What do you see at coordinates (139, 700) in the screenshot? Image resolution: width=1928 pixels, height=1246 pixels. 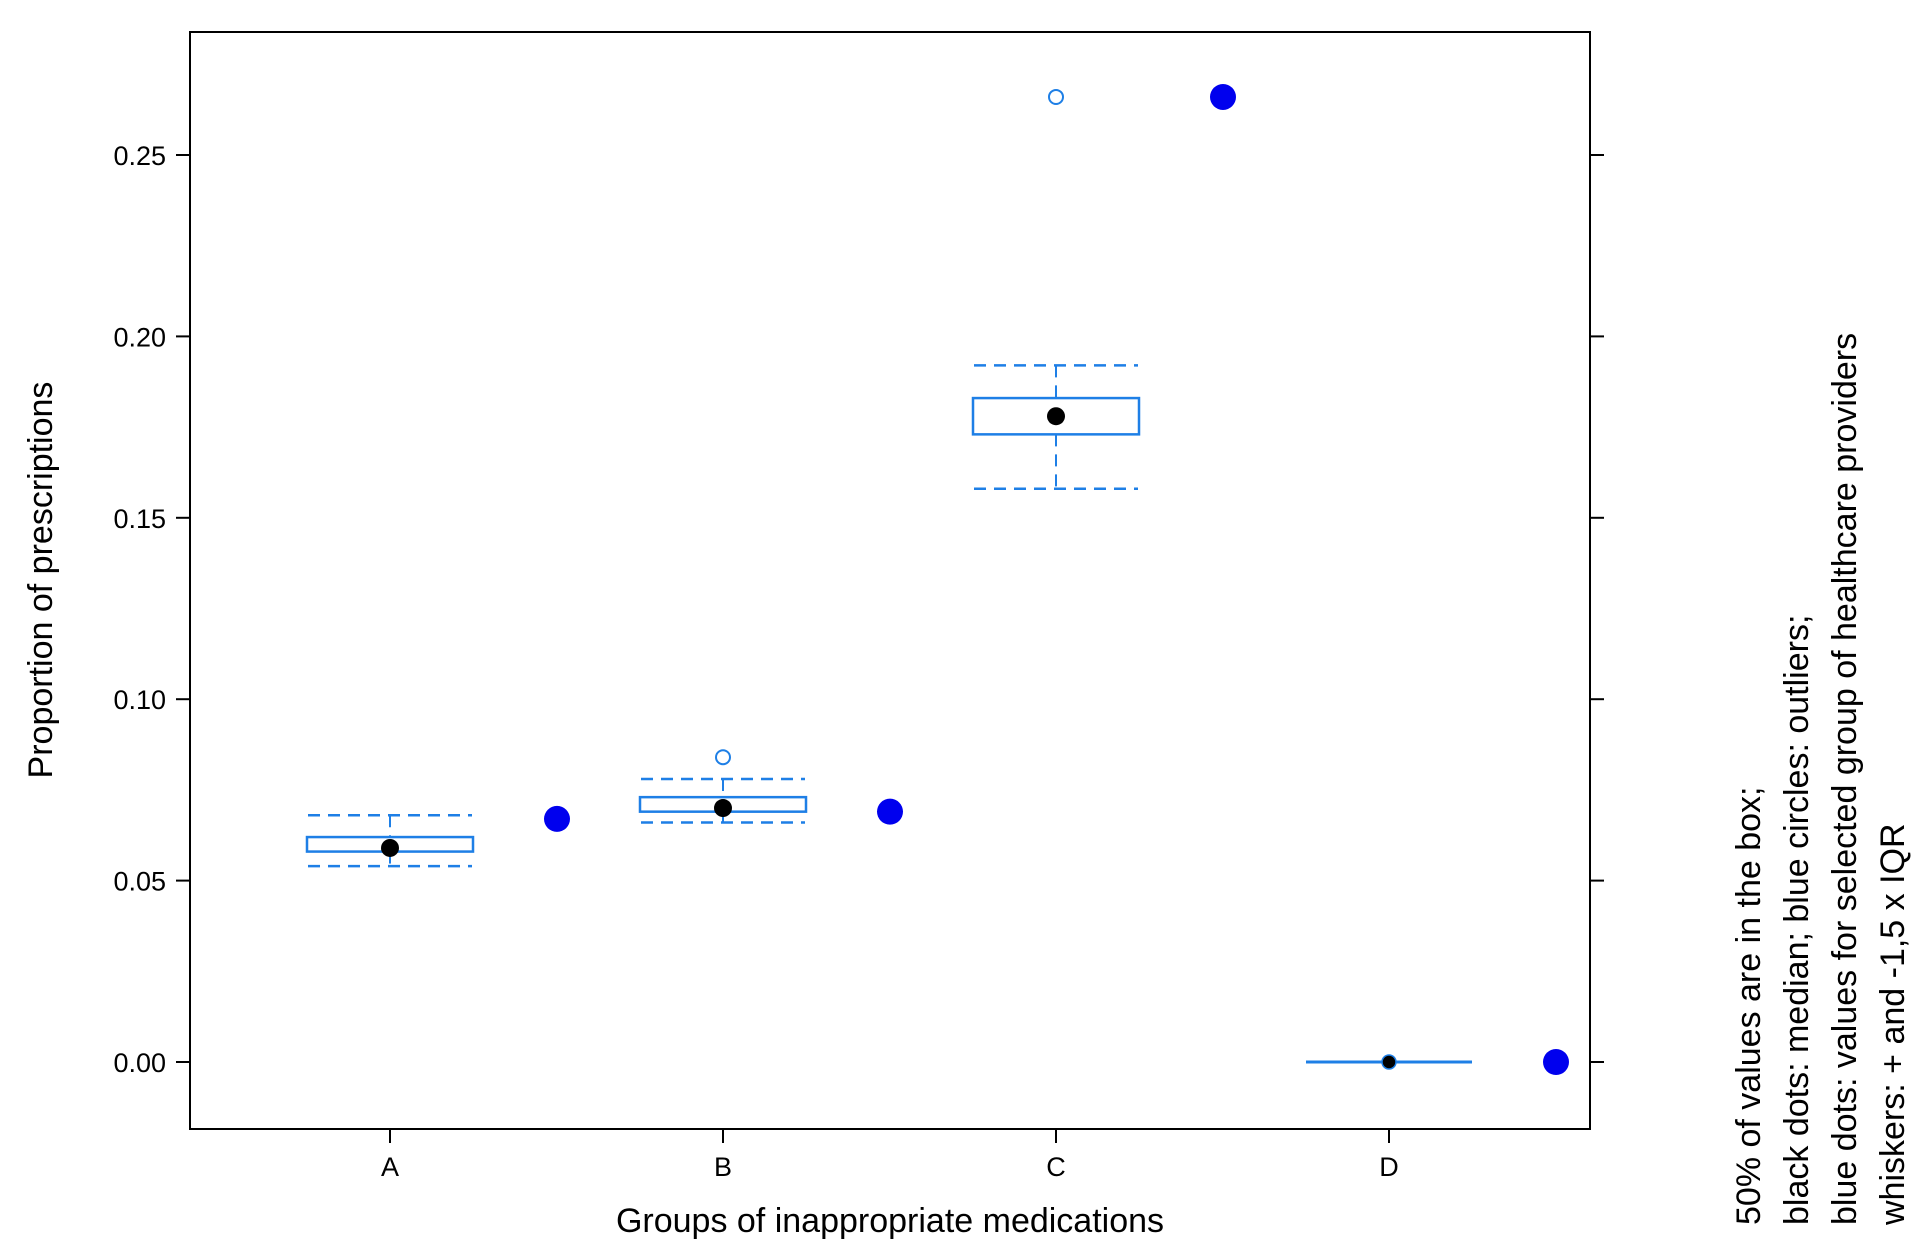 I see `y-tick-label: 0.10` at bounding box center [139, 700].